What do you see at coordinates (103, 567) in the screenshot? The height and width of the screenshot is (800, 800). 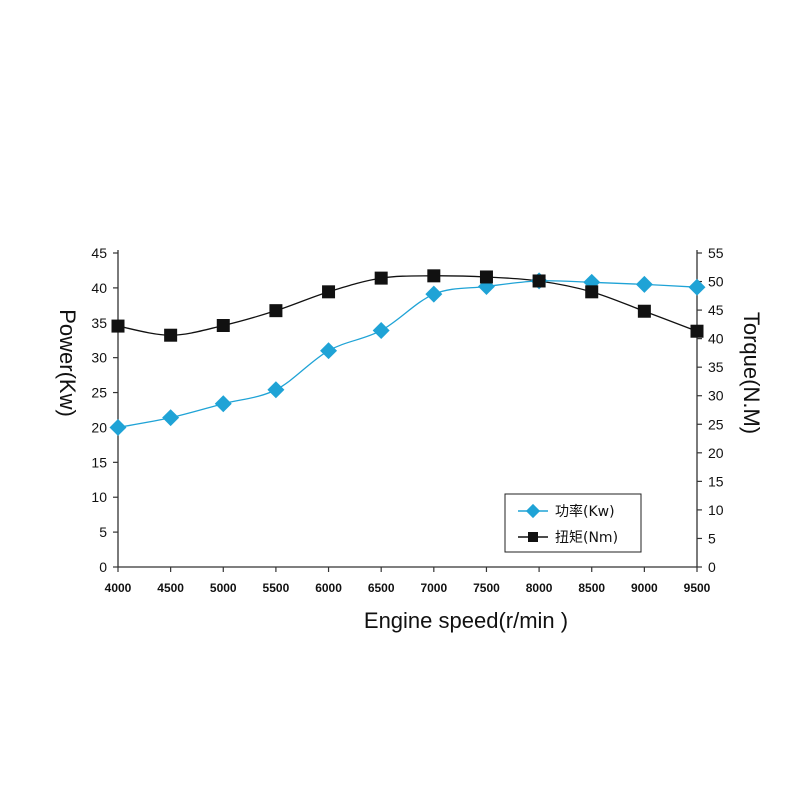 I see `y-tick-label: 0` at bounding box center [103, 567].